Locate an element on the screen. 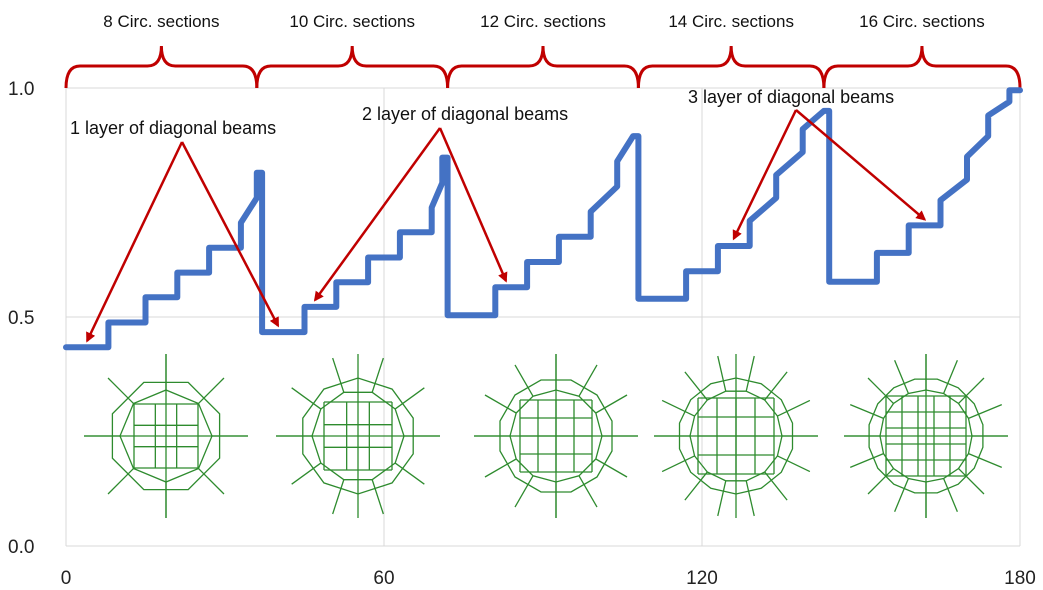  x-tick-label: 180 is located at coordinates (1020, 578).